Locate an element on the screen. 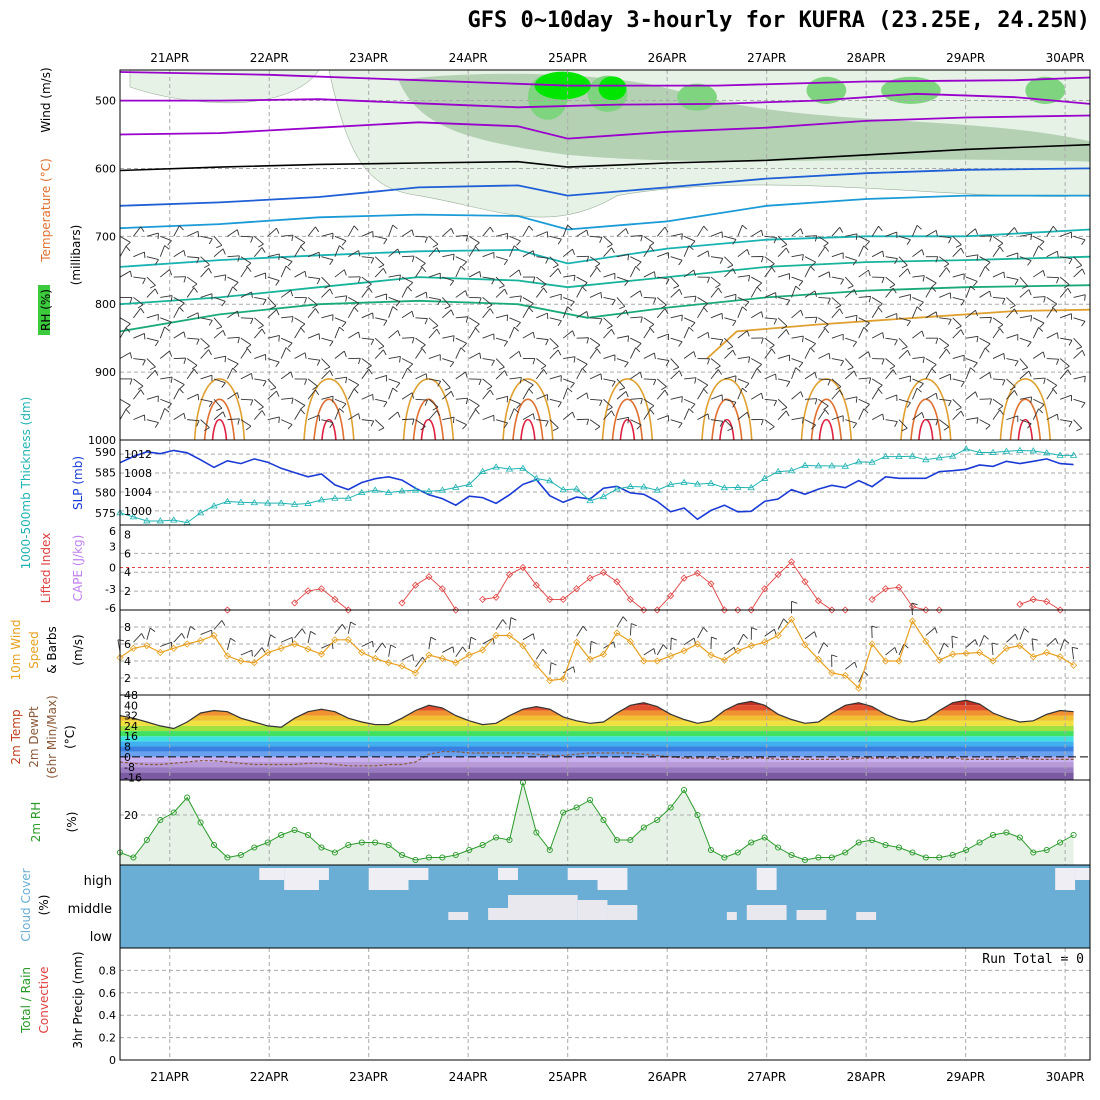 This screenshot has width=1100, height=1100. wind-tick-label: 8 is located at coordinates (127, 627).